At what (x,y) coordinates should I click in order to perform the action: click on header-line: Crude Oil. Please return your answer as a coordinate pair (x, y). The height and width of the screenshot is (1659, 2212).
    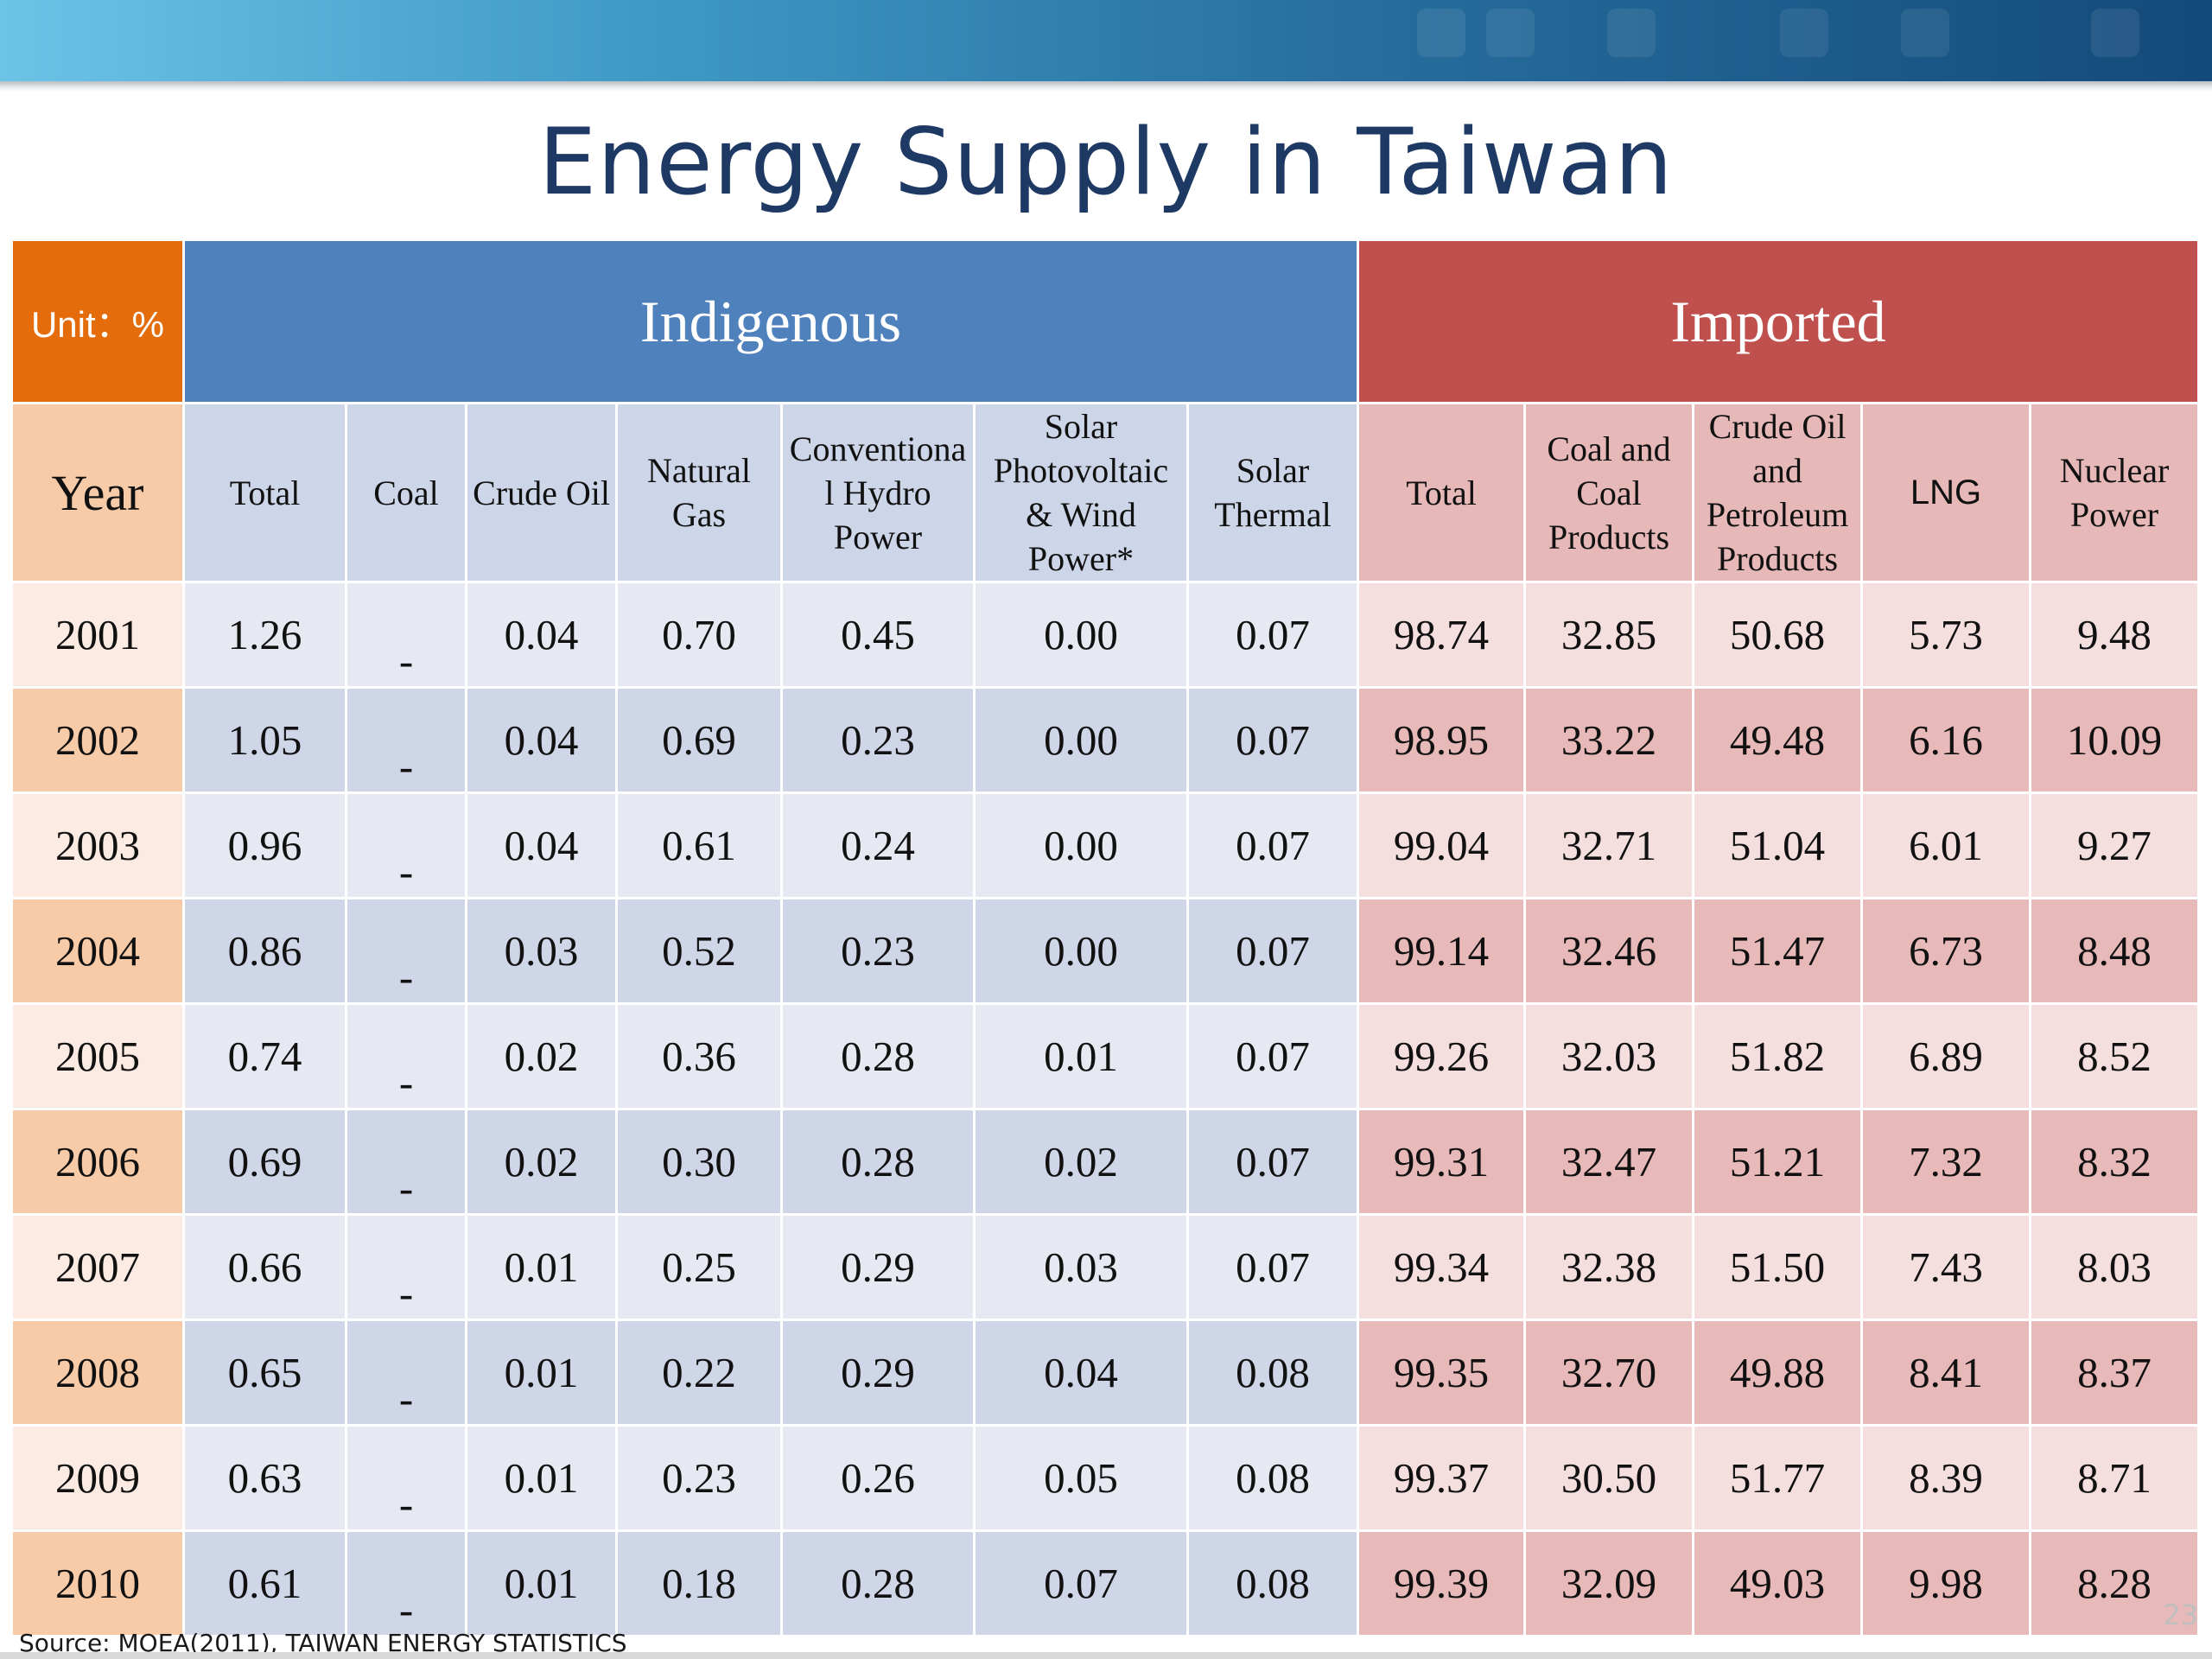
    Looking at the image, I should click on (1777, 426).